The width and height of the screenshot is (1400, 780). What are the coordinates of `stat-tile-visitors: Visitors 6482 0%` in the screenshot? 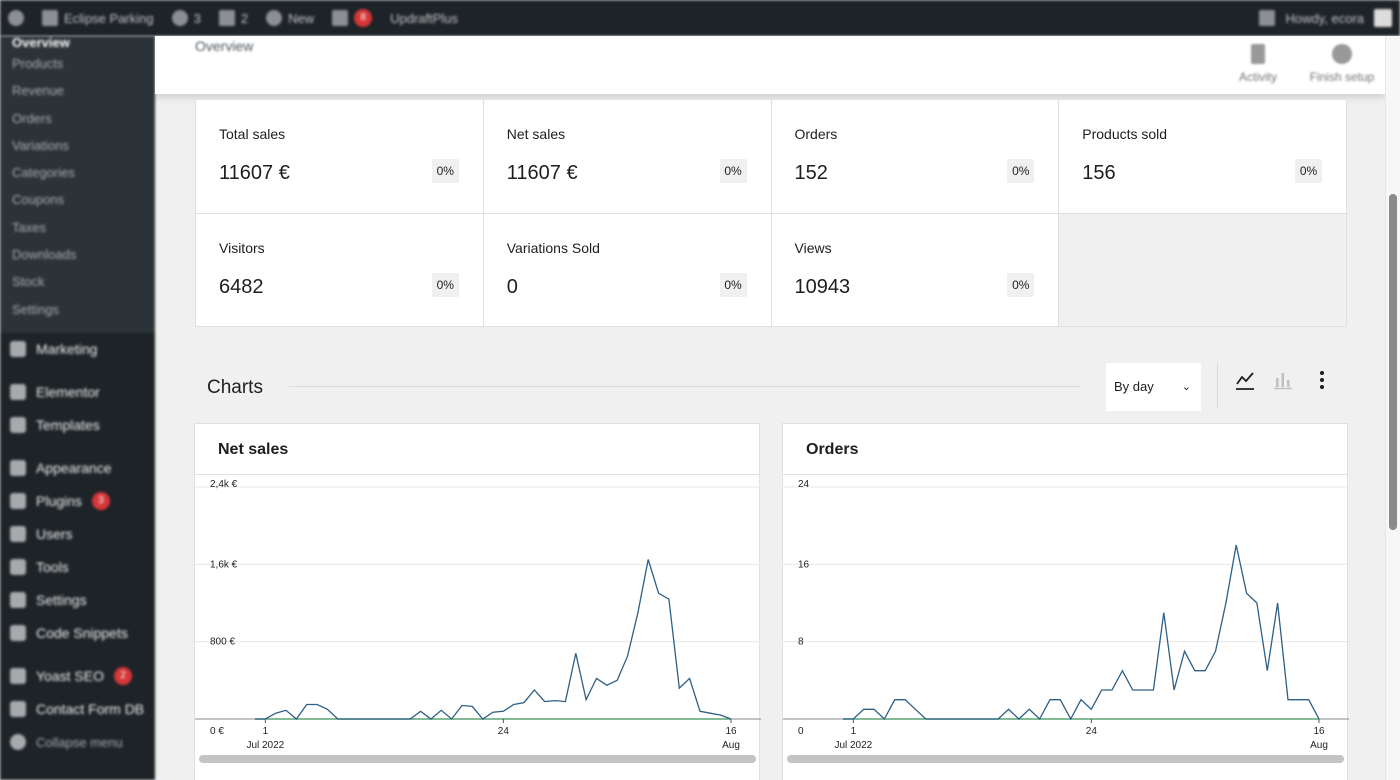 It's located at (339, 269).